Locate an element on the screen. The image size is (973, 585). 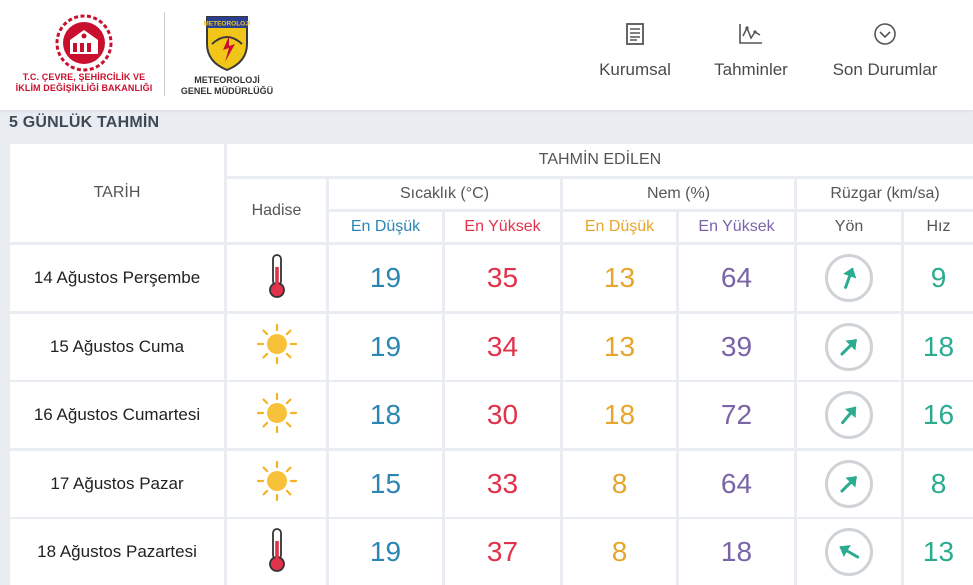
temp-low-value: 18 is located at coordinates (385, 414).